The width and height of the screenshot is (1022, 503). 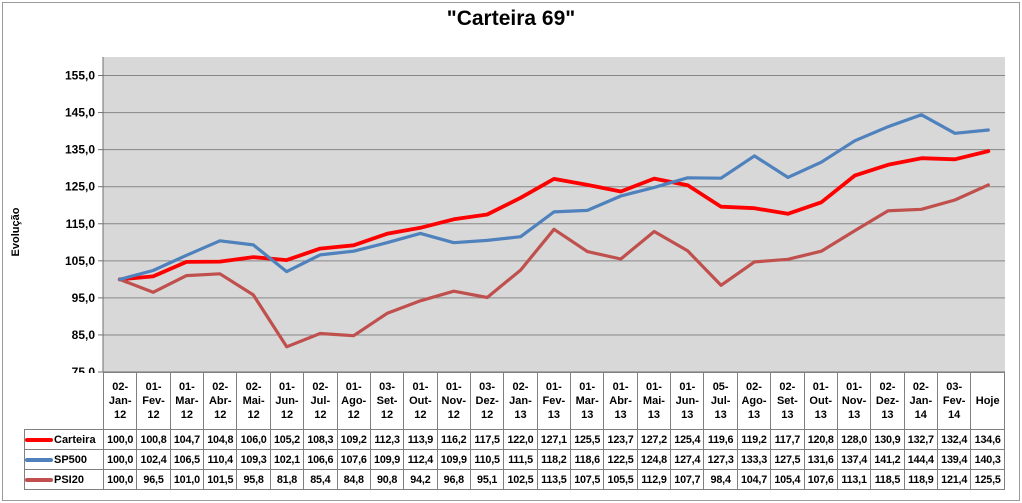 What do you see at coordinates (387, 479) in the screenshot?
I see `table-cell: 90,8` at bounding box center [387, 479].